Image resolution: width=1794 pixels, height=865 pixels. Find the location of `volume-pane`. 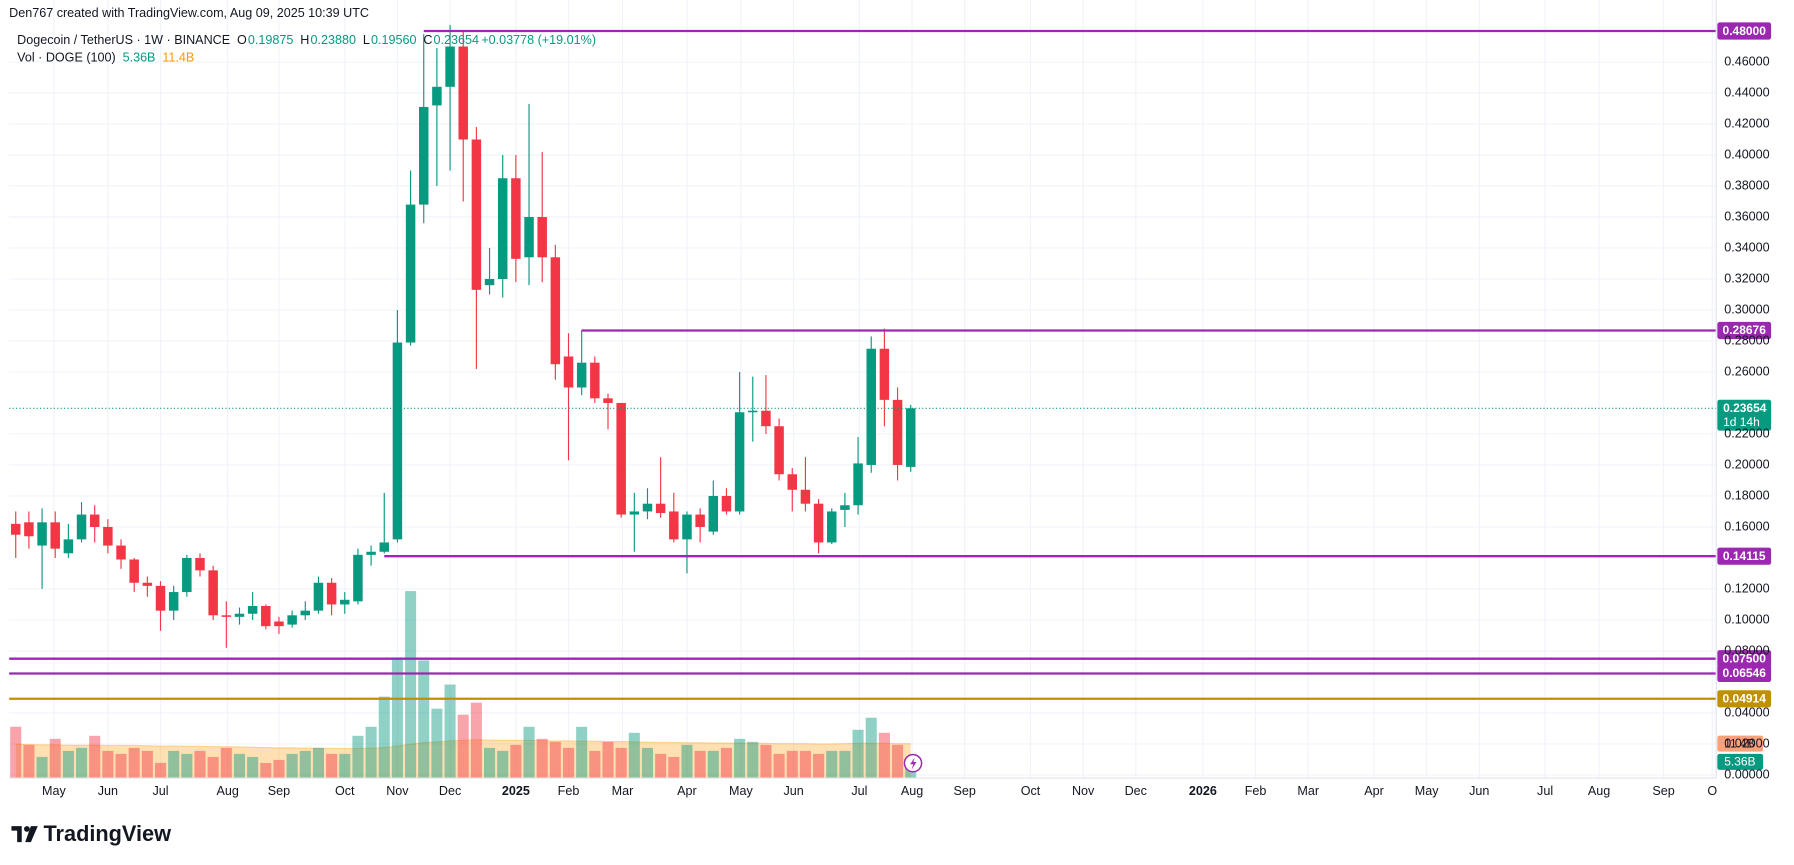

volume-pane is located at coordinates (463, 685).